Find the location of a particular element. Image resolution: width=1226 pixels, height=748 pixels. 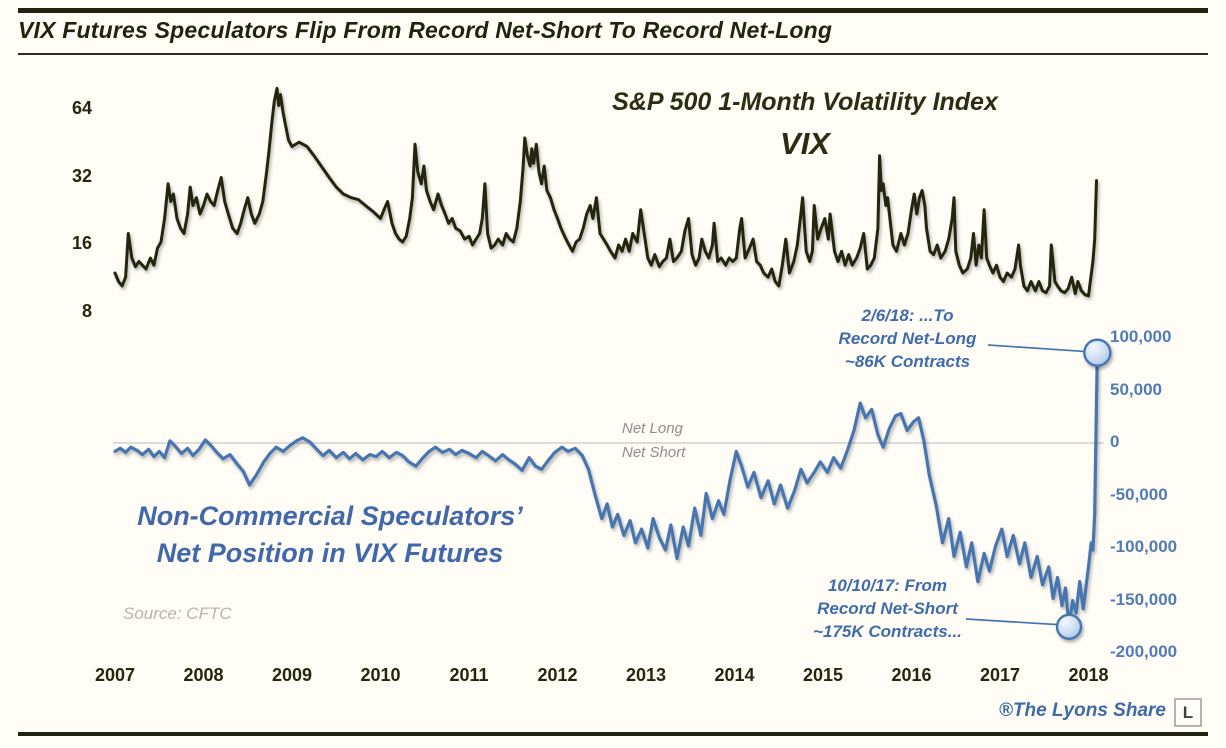

annotation-record-net-short-line2: Record Net-Short is located at coordinates (887, 608).